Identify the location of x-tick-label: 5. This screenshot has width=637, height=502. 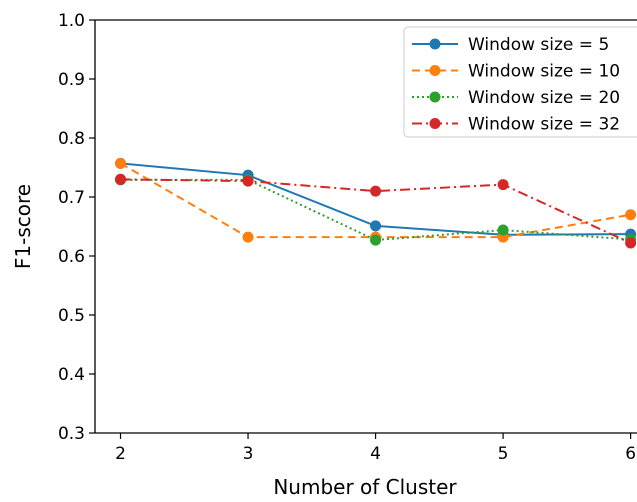
(503, 454).